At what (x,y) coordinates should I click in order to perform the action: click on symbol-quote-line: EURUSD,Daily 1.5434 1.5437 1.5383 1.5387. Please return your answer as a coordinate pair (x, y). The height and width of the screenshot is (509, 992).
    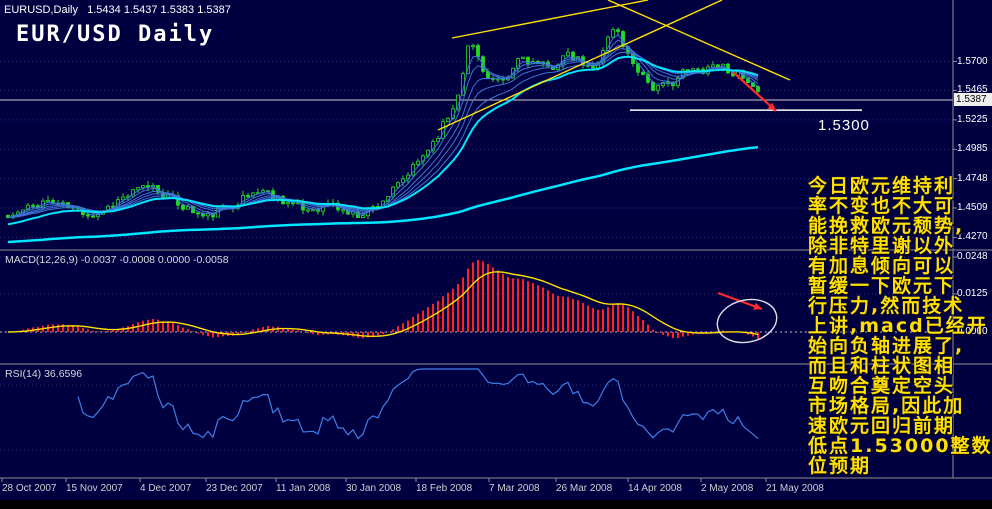
    Looking at the image, I should click on (117, 10).